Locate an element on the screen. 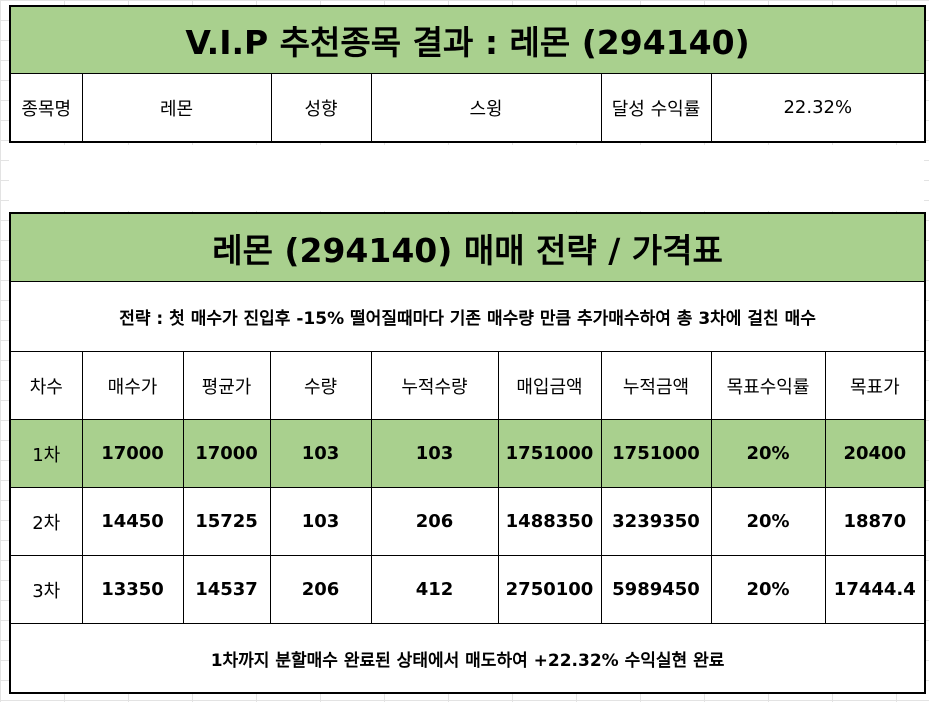 This screenshot has height=702, width=929. table-cell: 14450 is located at coordinates (132, 521).